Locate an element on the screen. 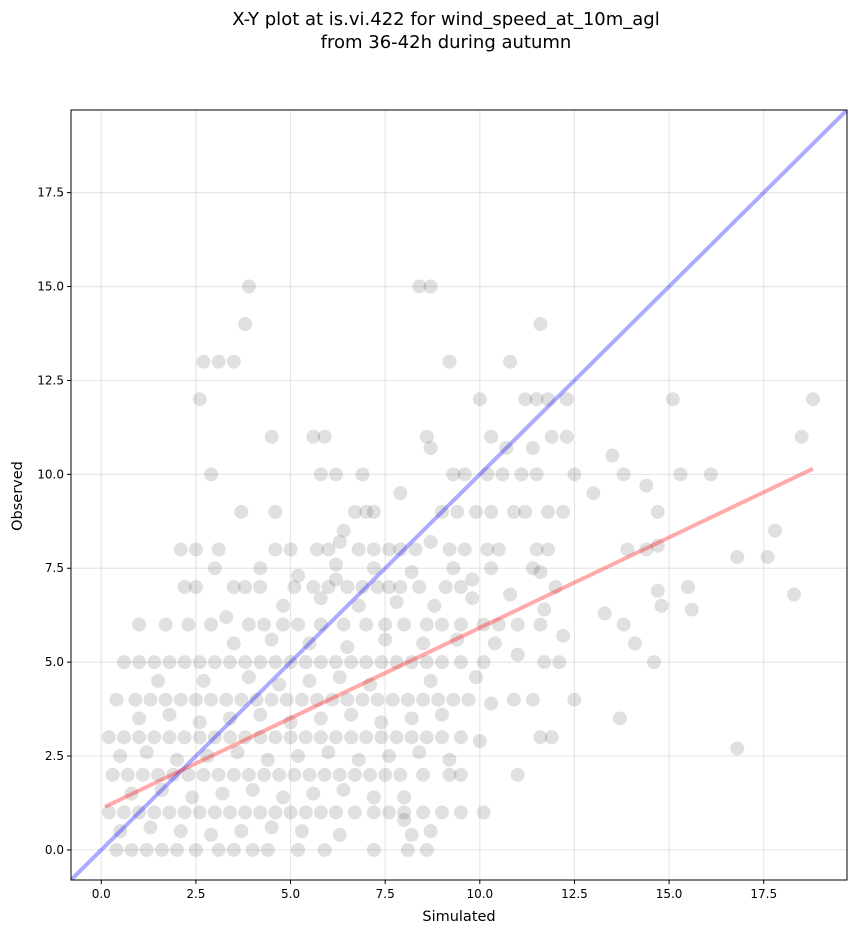 This screenshot has height=934, width=856. x-axis-label: Simulated is located at coordinates (458, 917).